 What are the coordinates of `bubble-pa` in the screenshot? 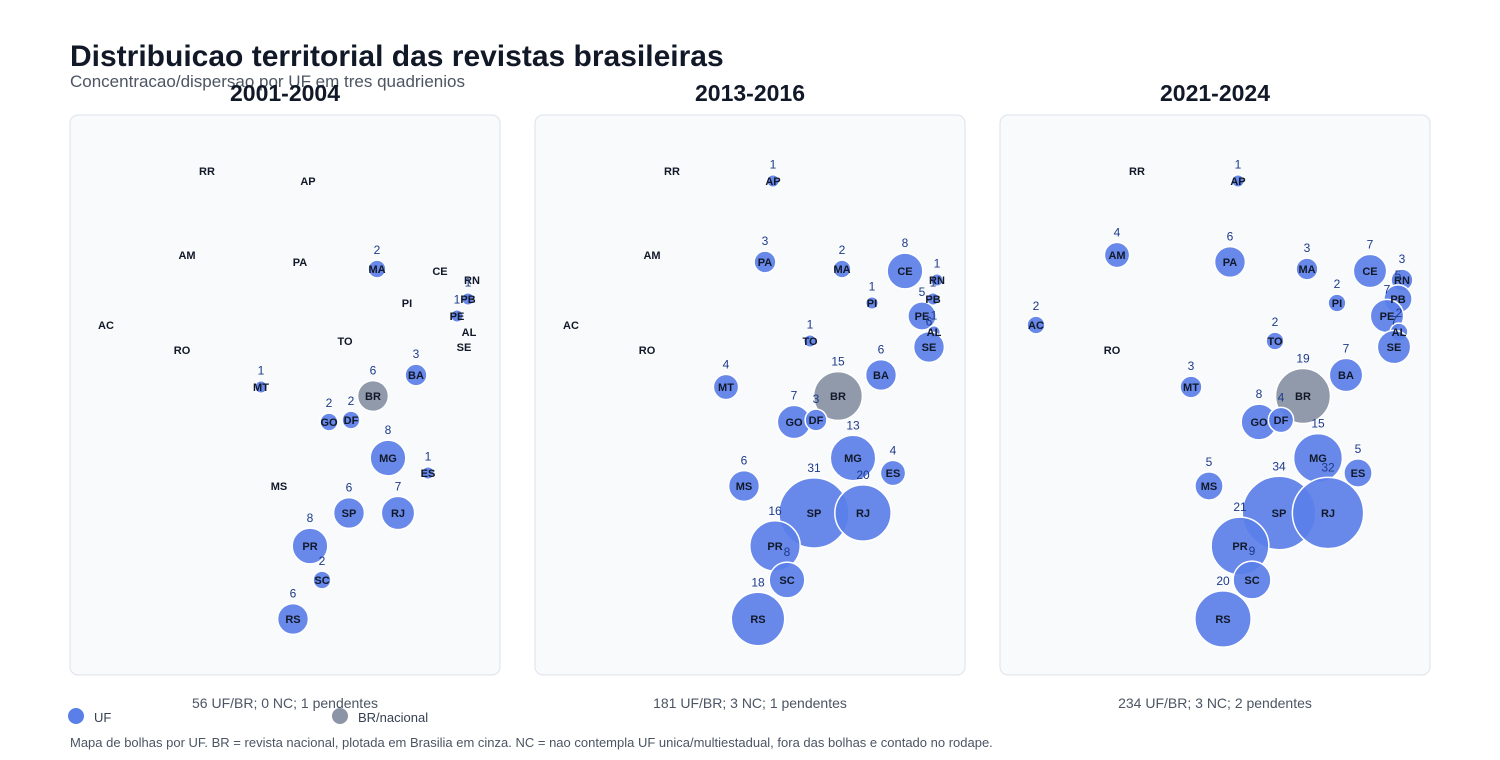 It's located at (765, 262).